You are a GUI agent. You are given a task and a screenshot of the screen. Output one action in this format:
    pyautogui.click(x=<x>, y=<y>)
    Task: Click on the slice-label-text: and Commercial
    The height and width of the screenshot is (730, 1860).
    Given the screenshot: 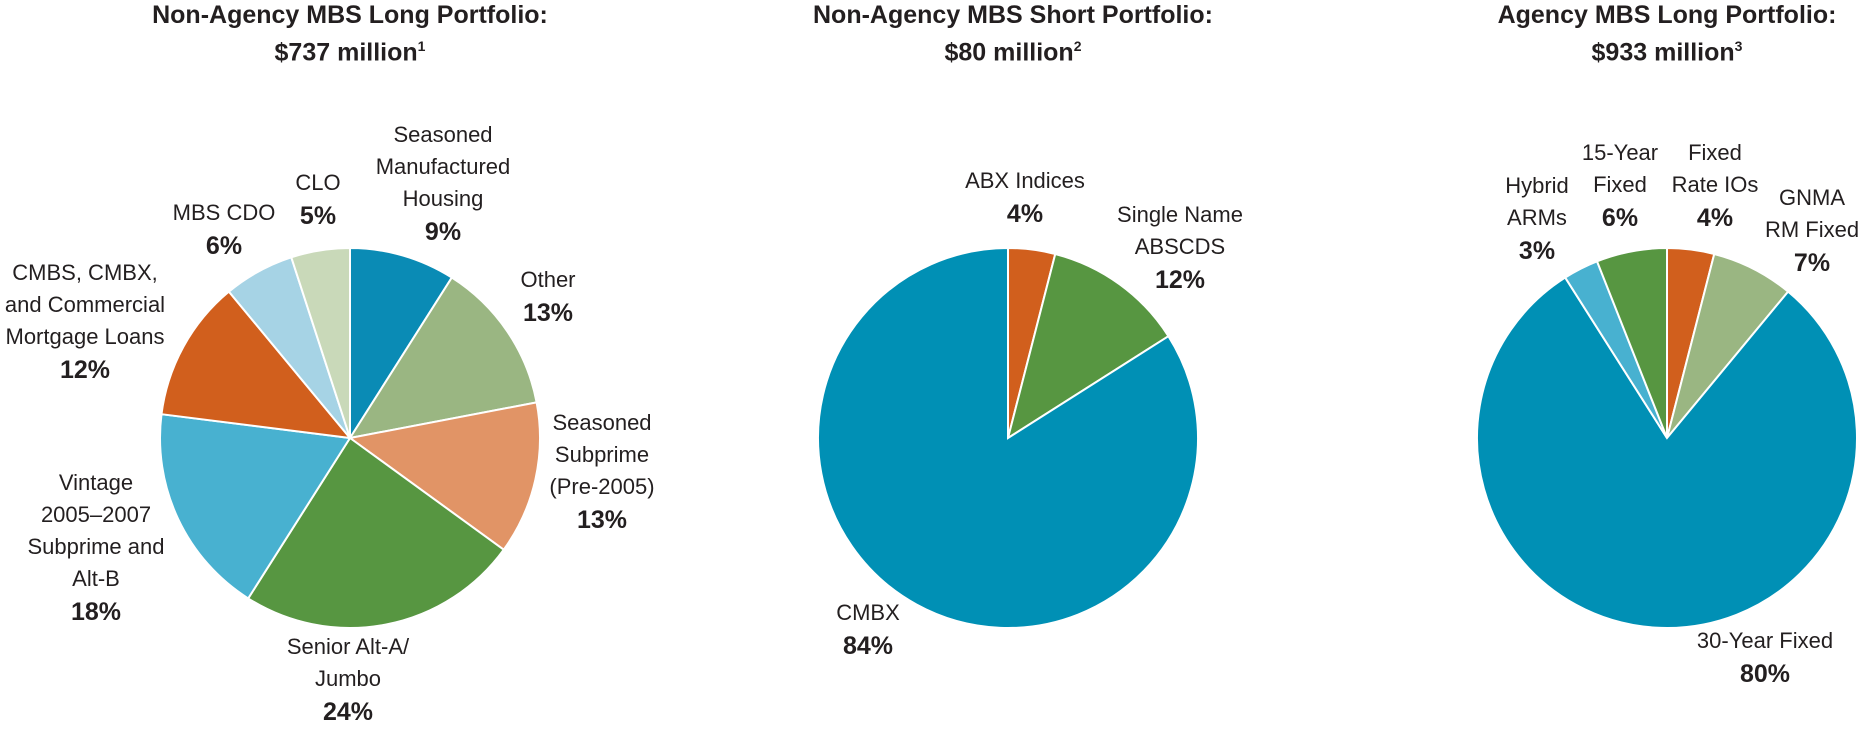 What is the action you would take?
    pyautogui.click(x=85, y=304)
    